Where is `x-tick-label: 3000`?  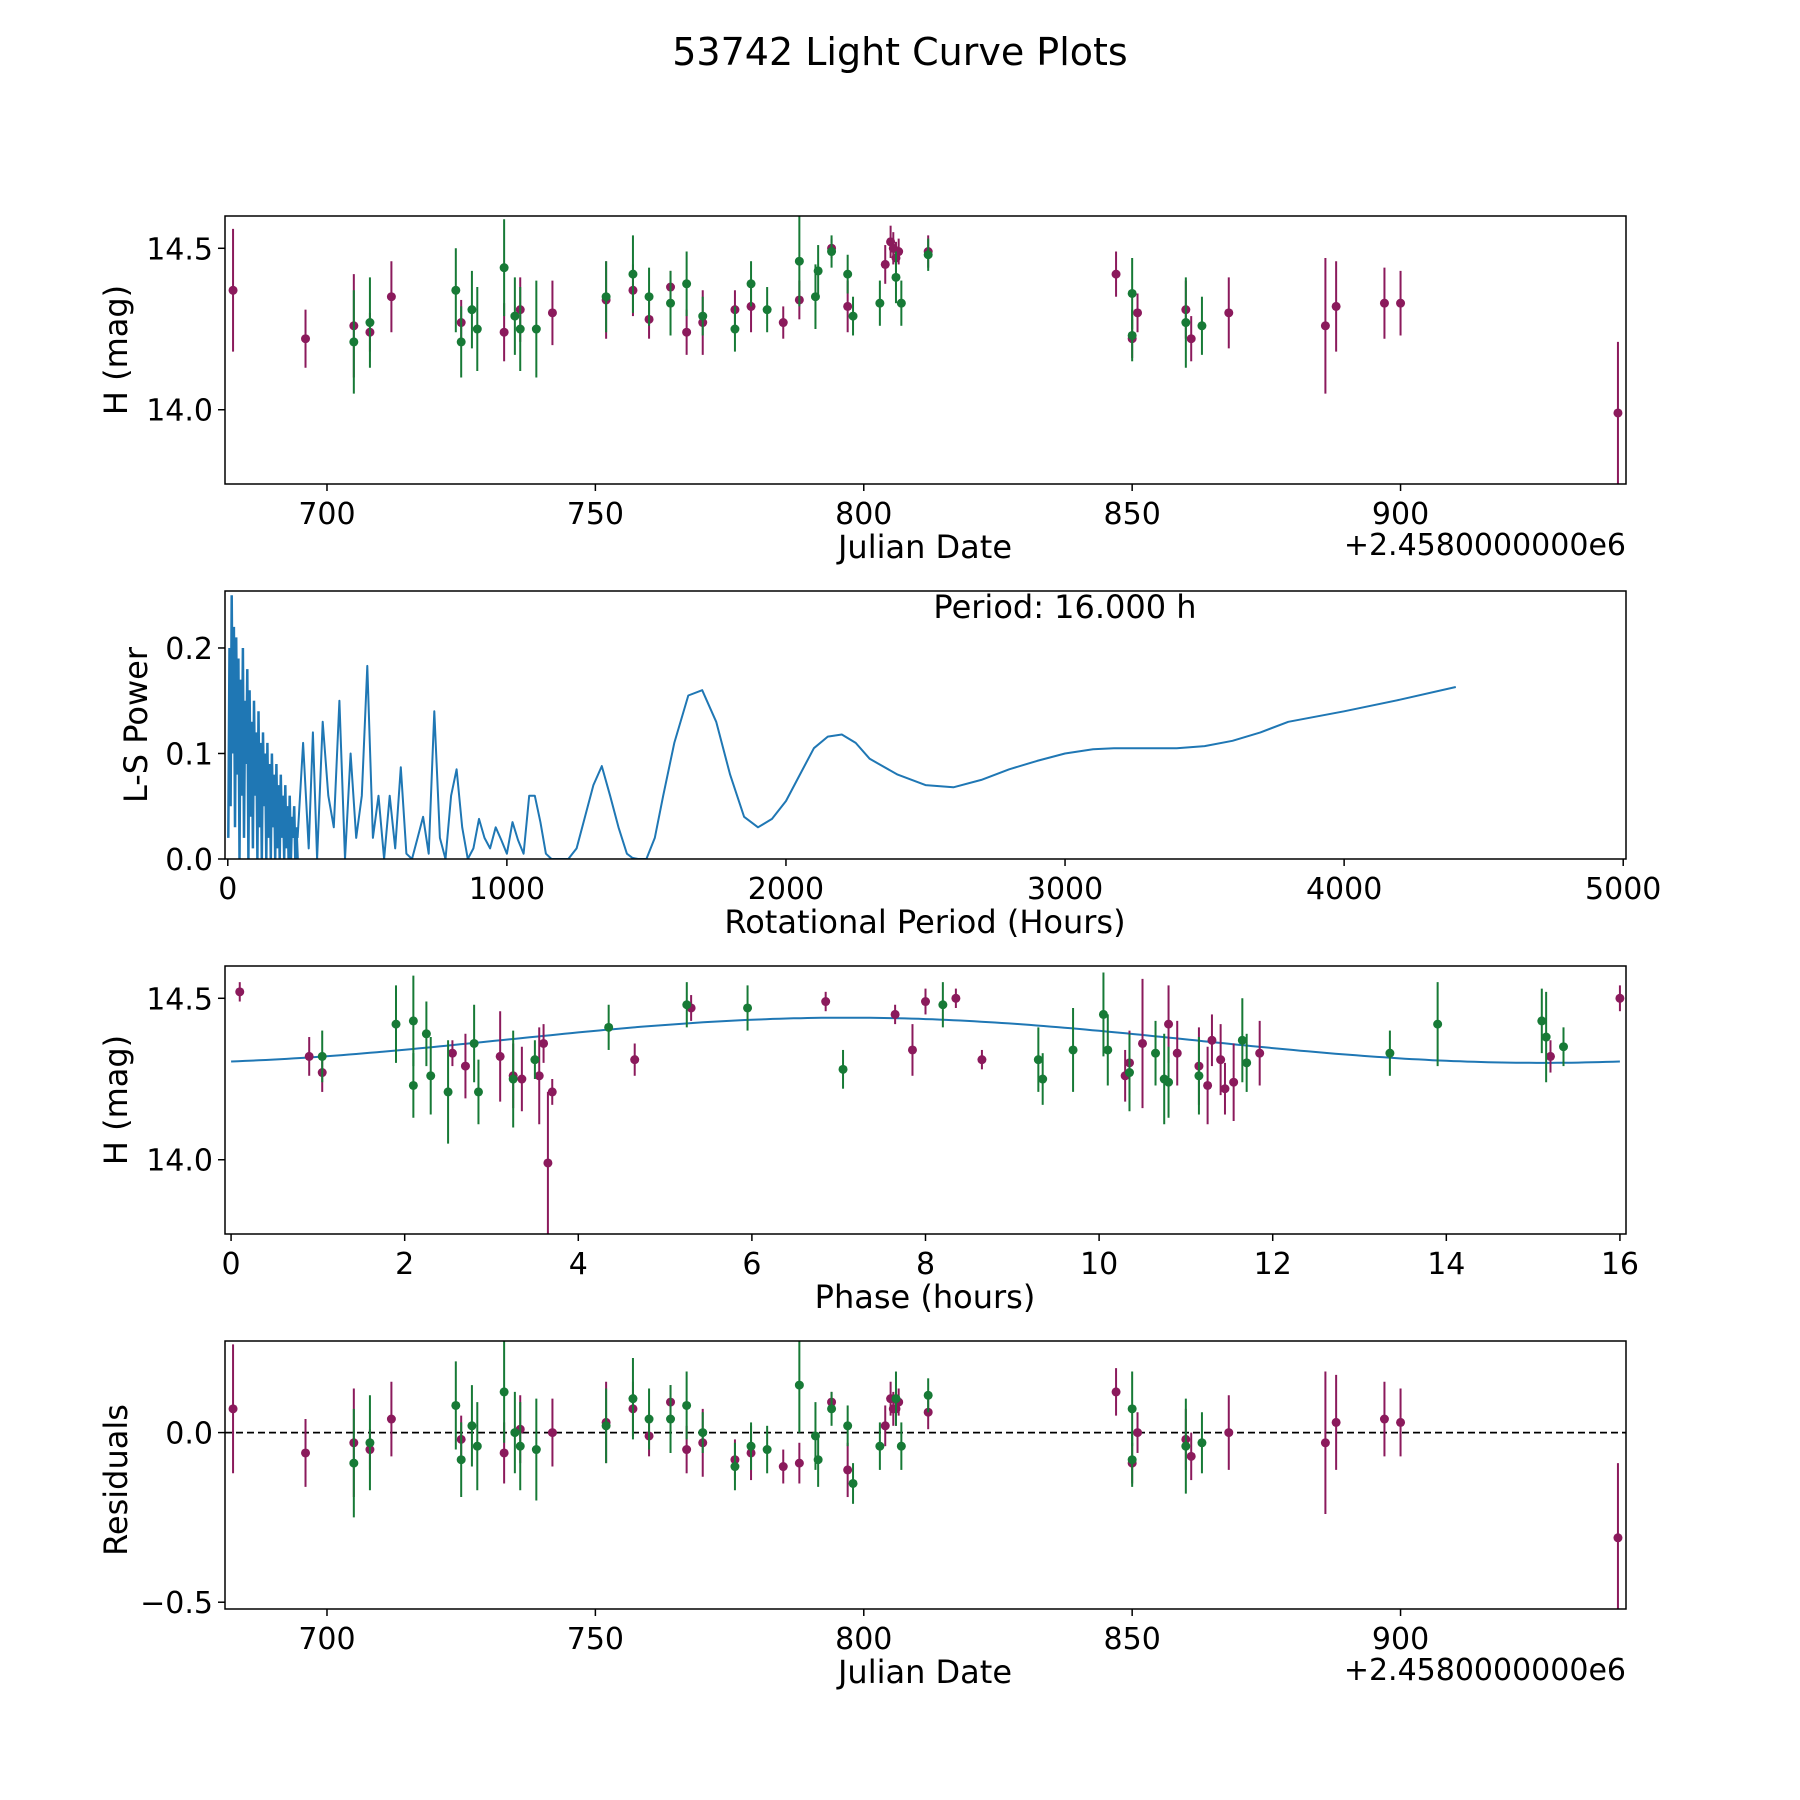 x-tick-label: 3000 is located at coordinates (1065, 889).